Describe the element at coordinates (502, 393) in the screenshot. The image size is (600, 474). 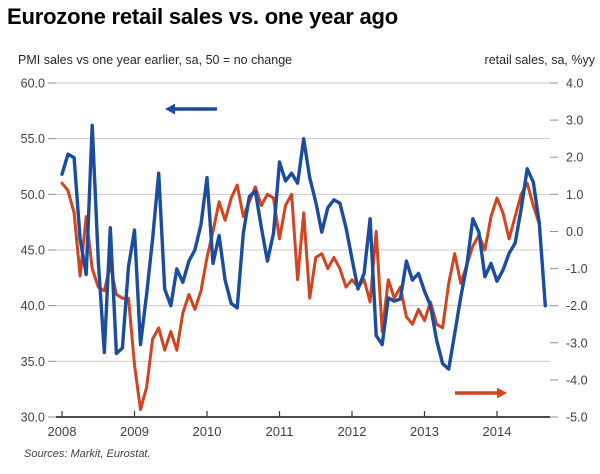
I see `retail-right-arrow-head-icon` at that location.